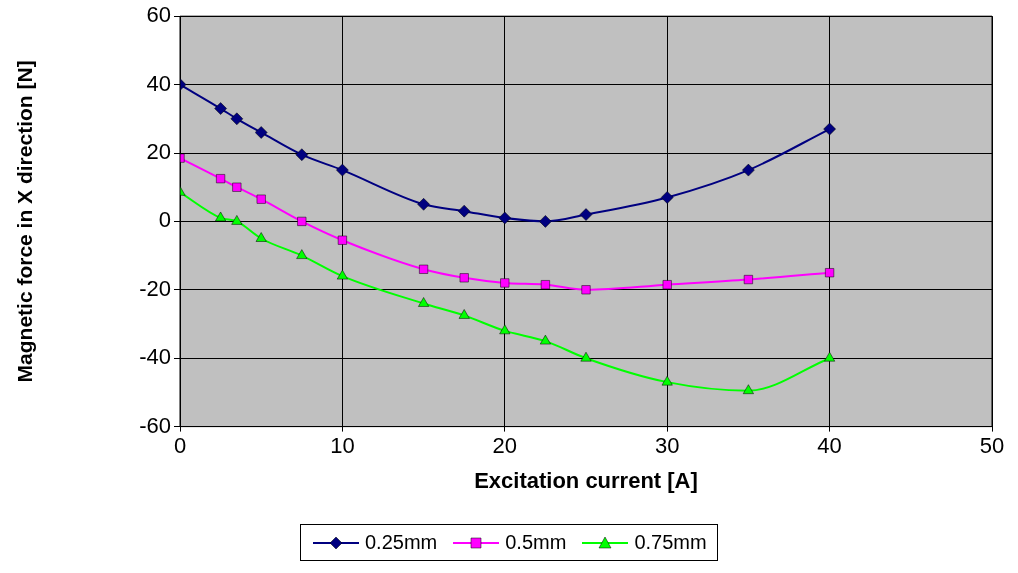  What do you see at coordinates (158, 152) in the screenshot?
I see `y-tick-label: 20` at bounding box center [158, 152].